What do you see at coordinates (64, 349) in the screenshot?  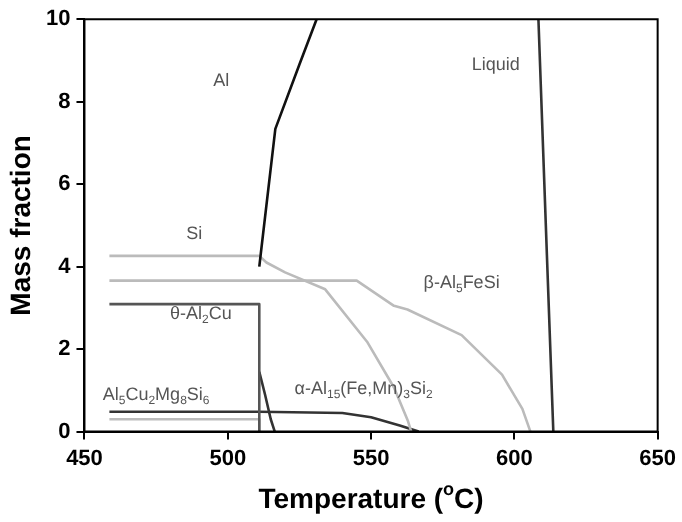 I see `y-tick-label: 2` at bounding box center [64, 349].